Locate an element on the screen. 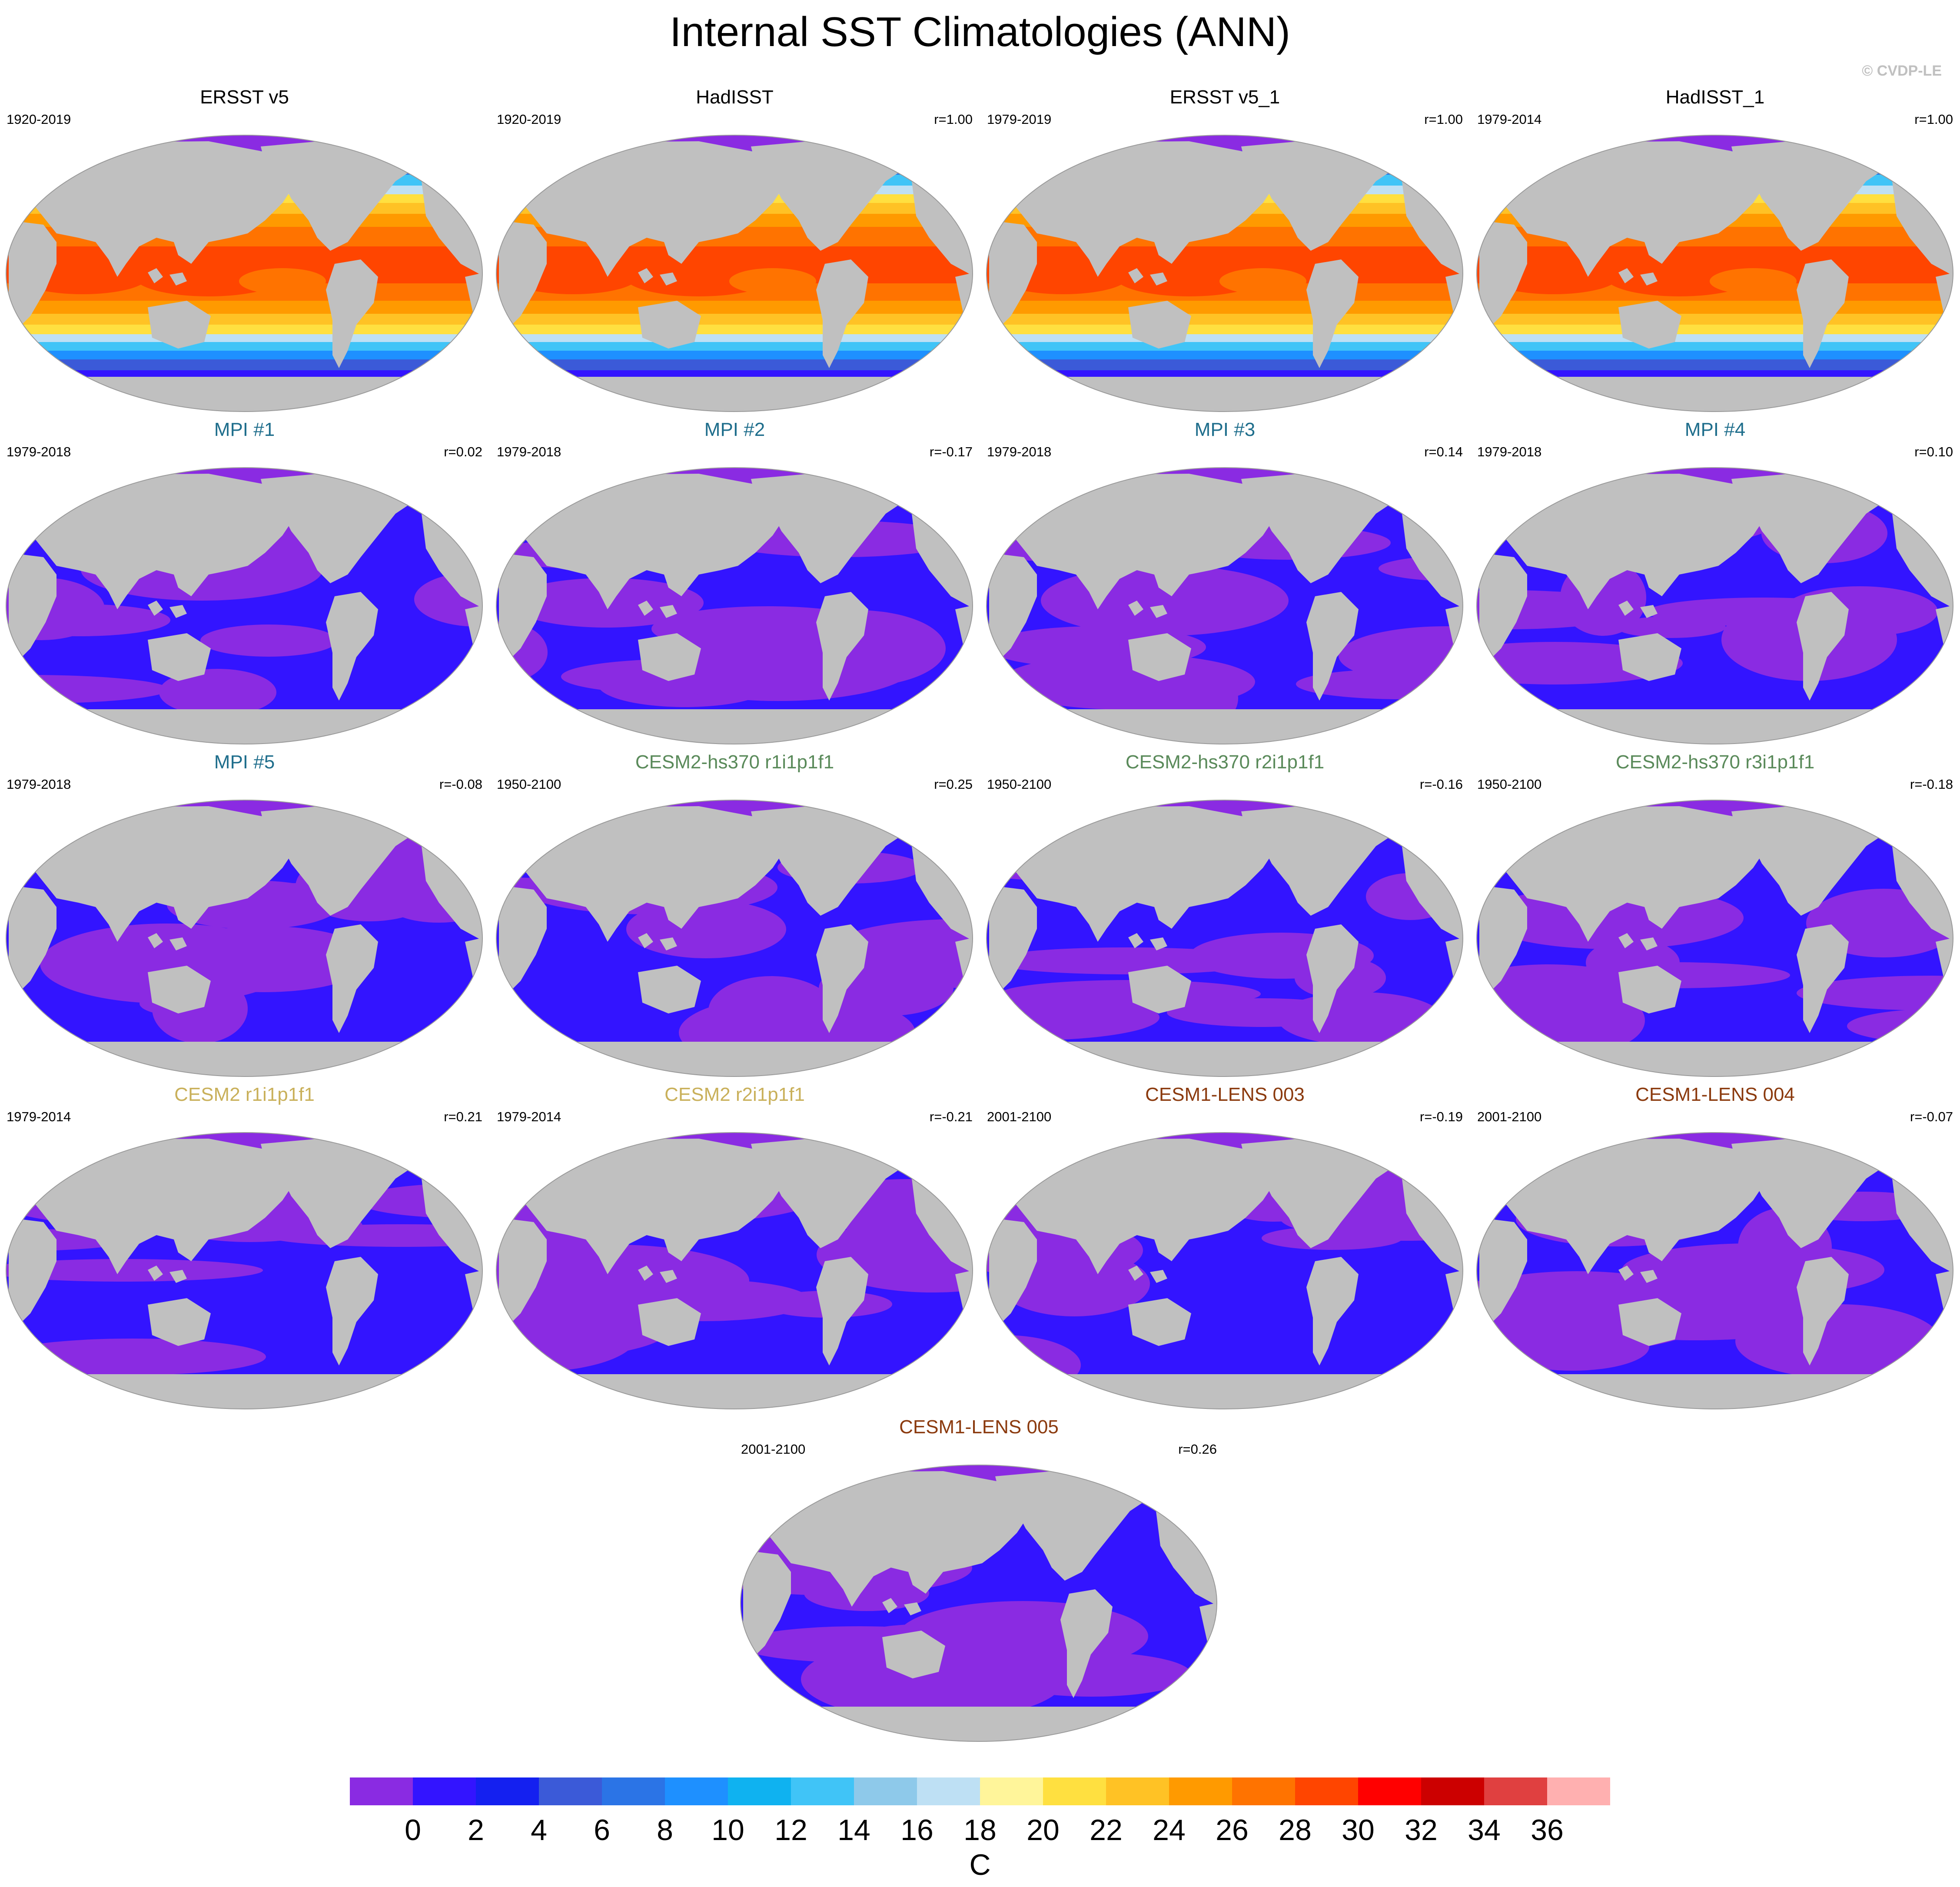 The height and width of the screenshot is (1887, 1960). map-panel: ERSST v5_1 1979-2019 r=1.00 is located at coordinates (1224, 250).